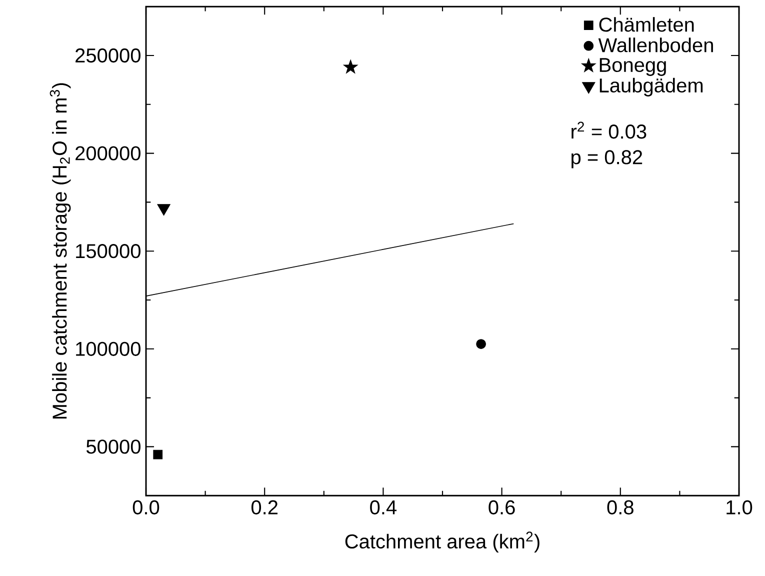 This screenshot has width=765, height=576. What do you see at coordinates (113, 447) in the screenshot?
I see `y-tick-label: 50000` at bounding box center [113, 447].